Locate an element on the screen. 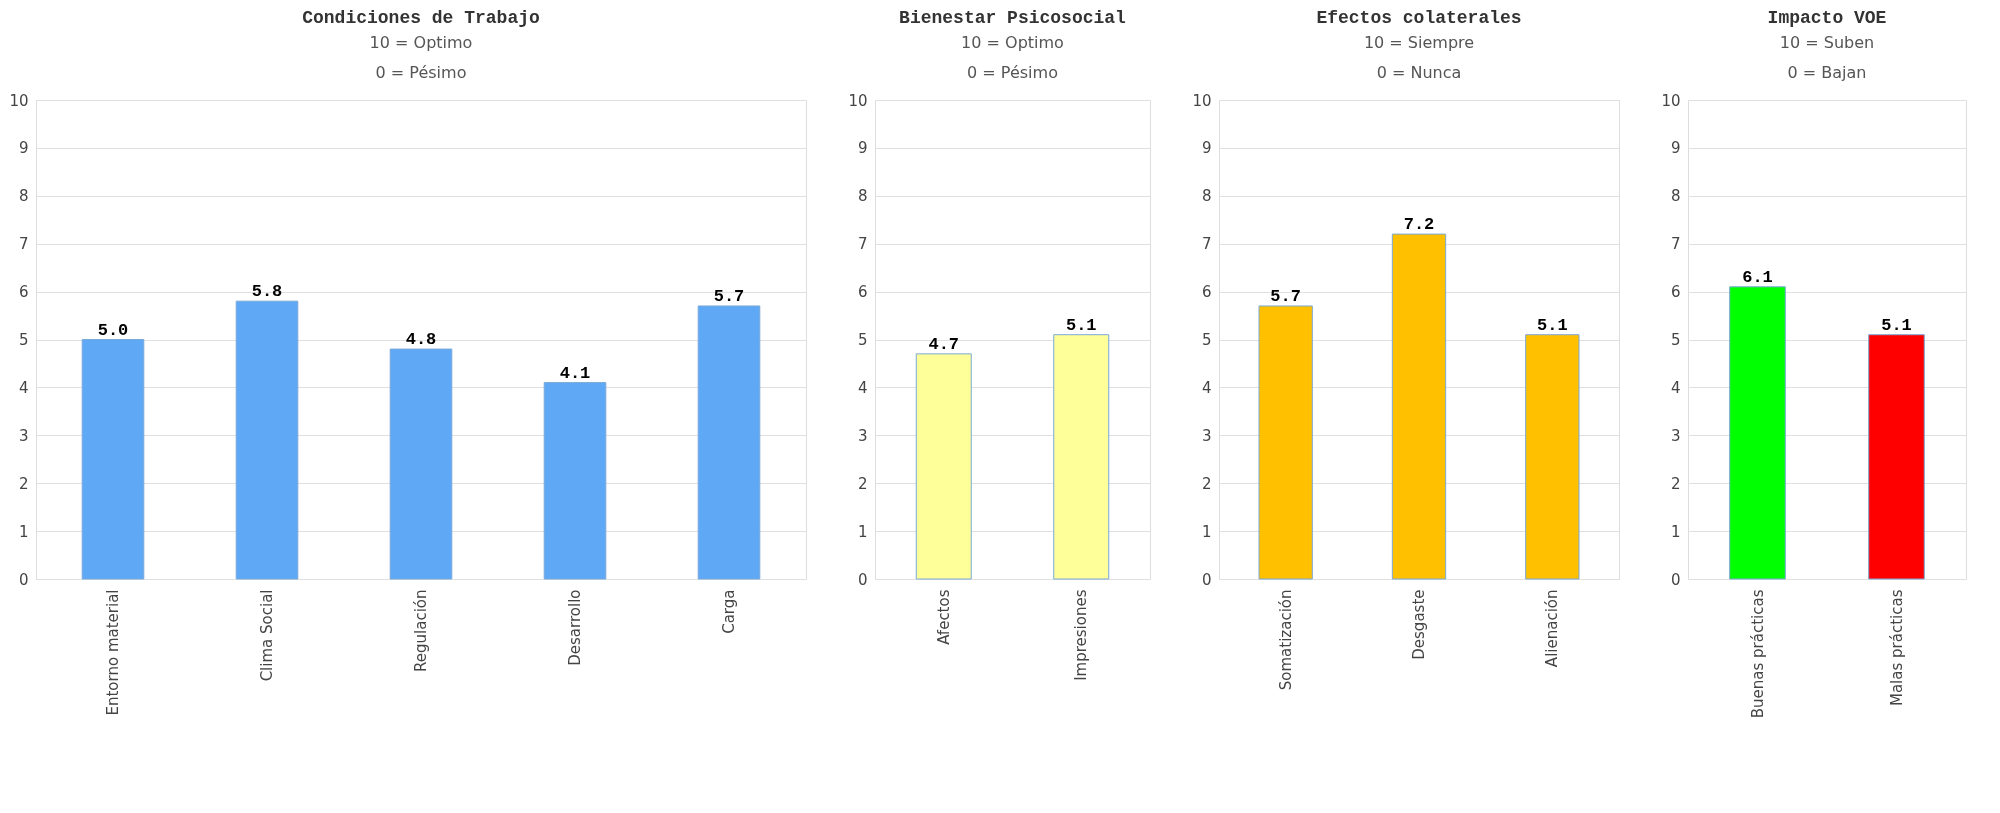  x-tick-label: Malas prácticas is located at coordinates (1896, 648).